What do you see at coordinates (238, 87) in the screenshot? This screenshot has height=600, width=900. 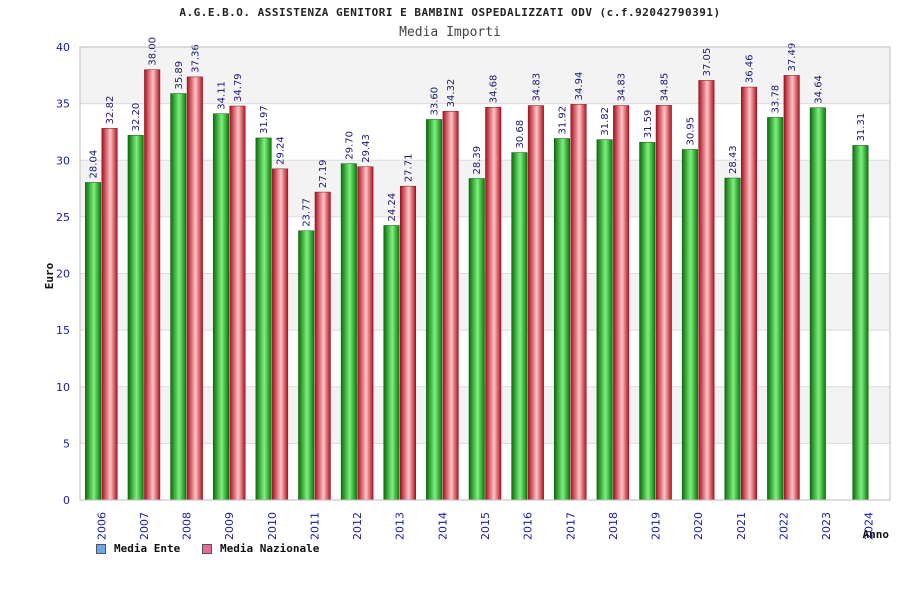 I see `data-label: 34.79` at bounding box center [238, 87].